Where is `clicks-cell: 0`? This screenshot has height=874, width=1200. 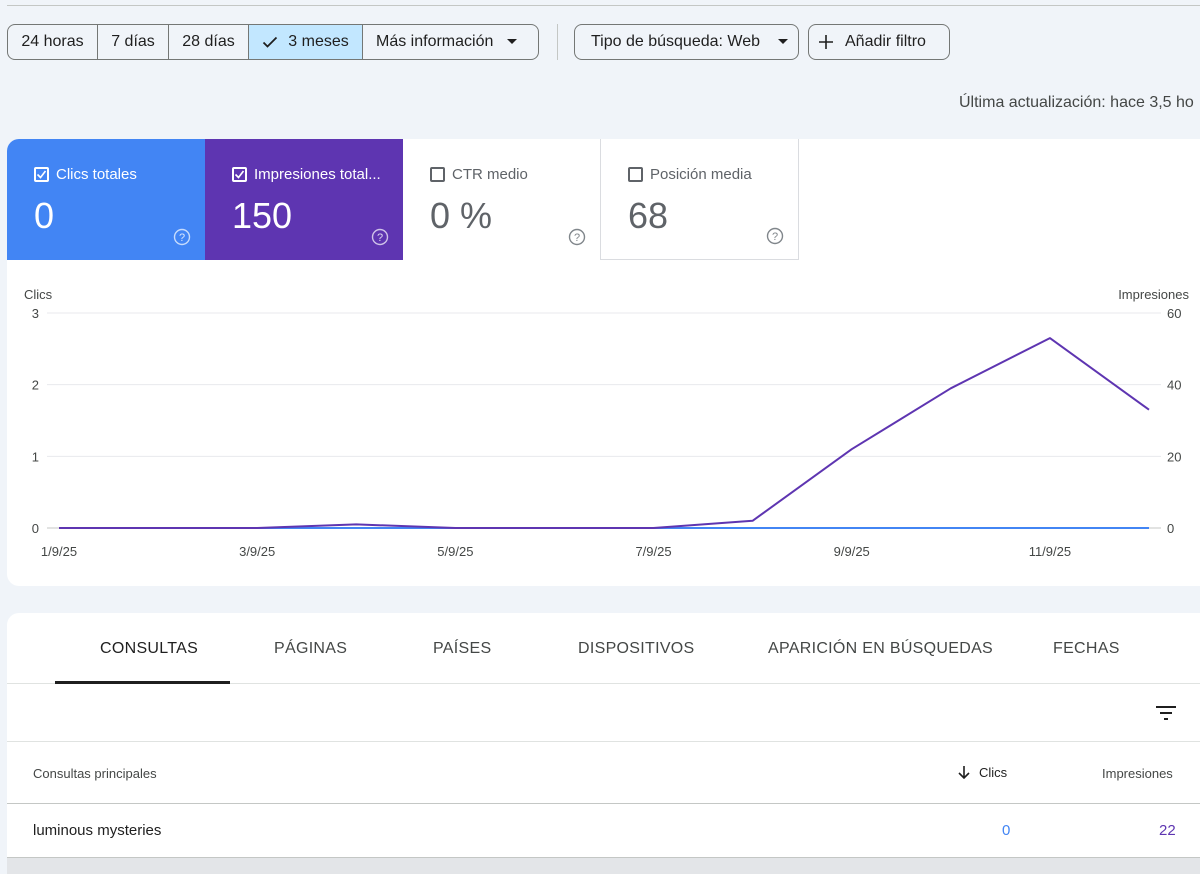
clicks-cell: 0 is located at coordinates (1006, 830).